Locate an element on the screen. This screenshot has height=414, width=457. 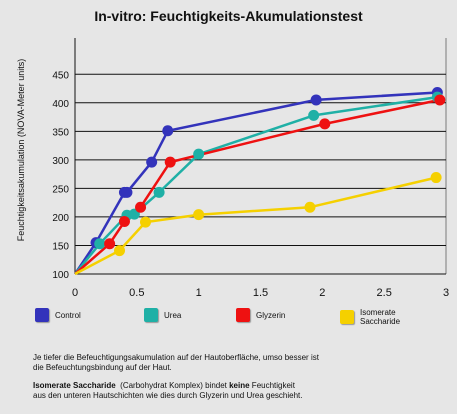
y-tick-label-400: 400 is located at coordinates (60, 104).